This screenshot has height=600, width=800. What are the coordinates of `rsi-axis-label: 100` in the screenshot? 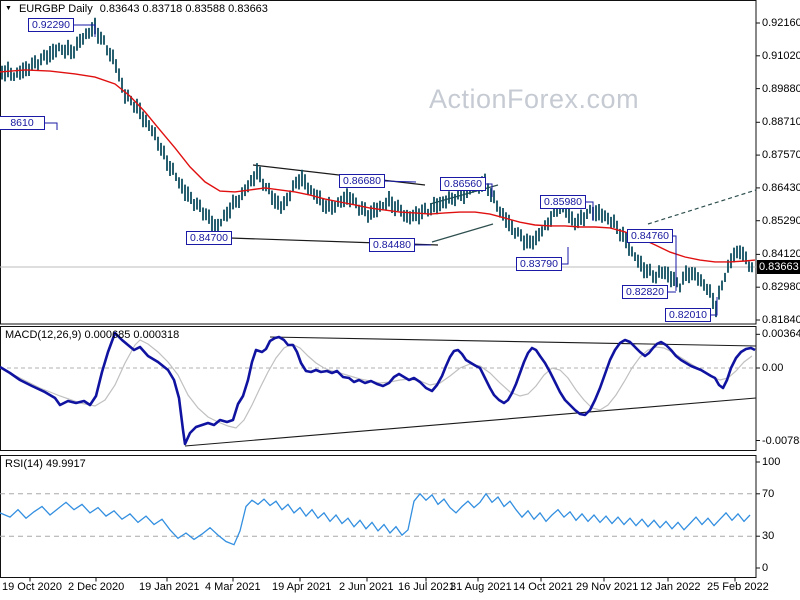 It's located at (771, 462).